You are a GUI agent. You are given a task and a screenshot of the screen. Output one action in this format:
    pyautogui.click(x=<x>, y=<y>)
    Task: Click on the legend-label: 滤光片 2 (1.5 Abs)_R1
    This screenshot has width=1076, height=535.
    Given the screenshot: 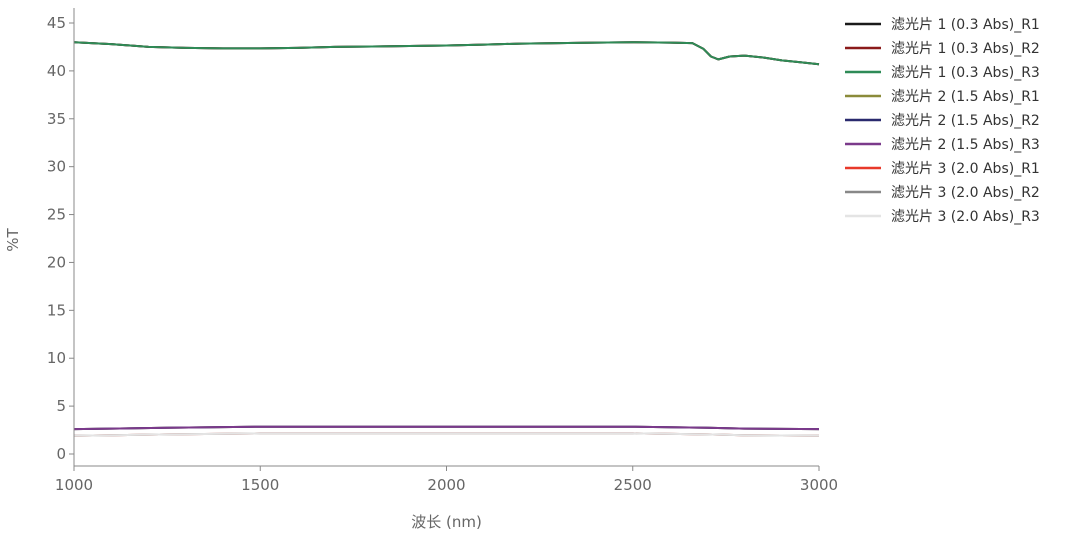 What is the action you would take?
    pyautogui.click(x=965, y=97)
    